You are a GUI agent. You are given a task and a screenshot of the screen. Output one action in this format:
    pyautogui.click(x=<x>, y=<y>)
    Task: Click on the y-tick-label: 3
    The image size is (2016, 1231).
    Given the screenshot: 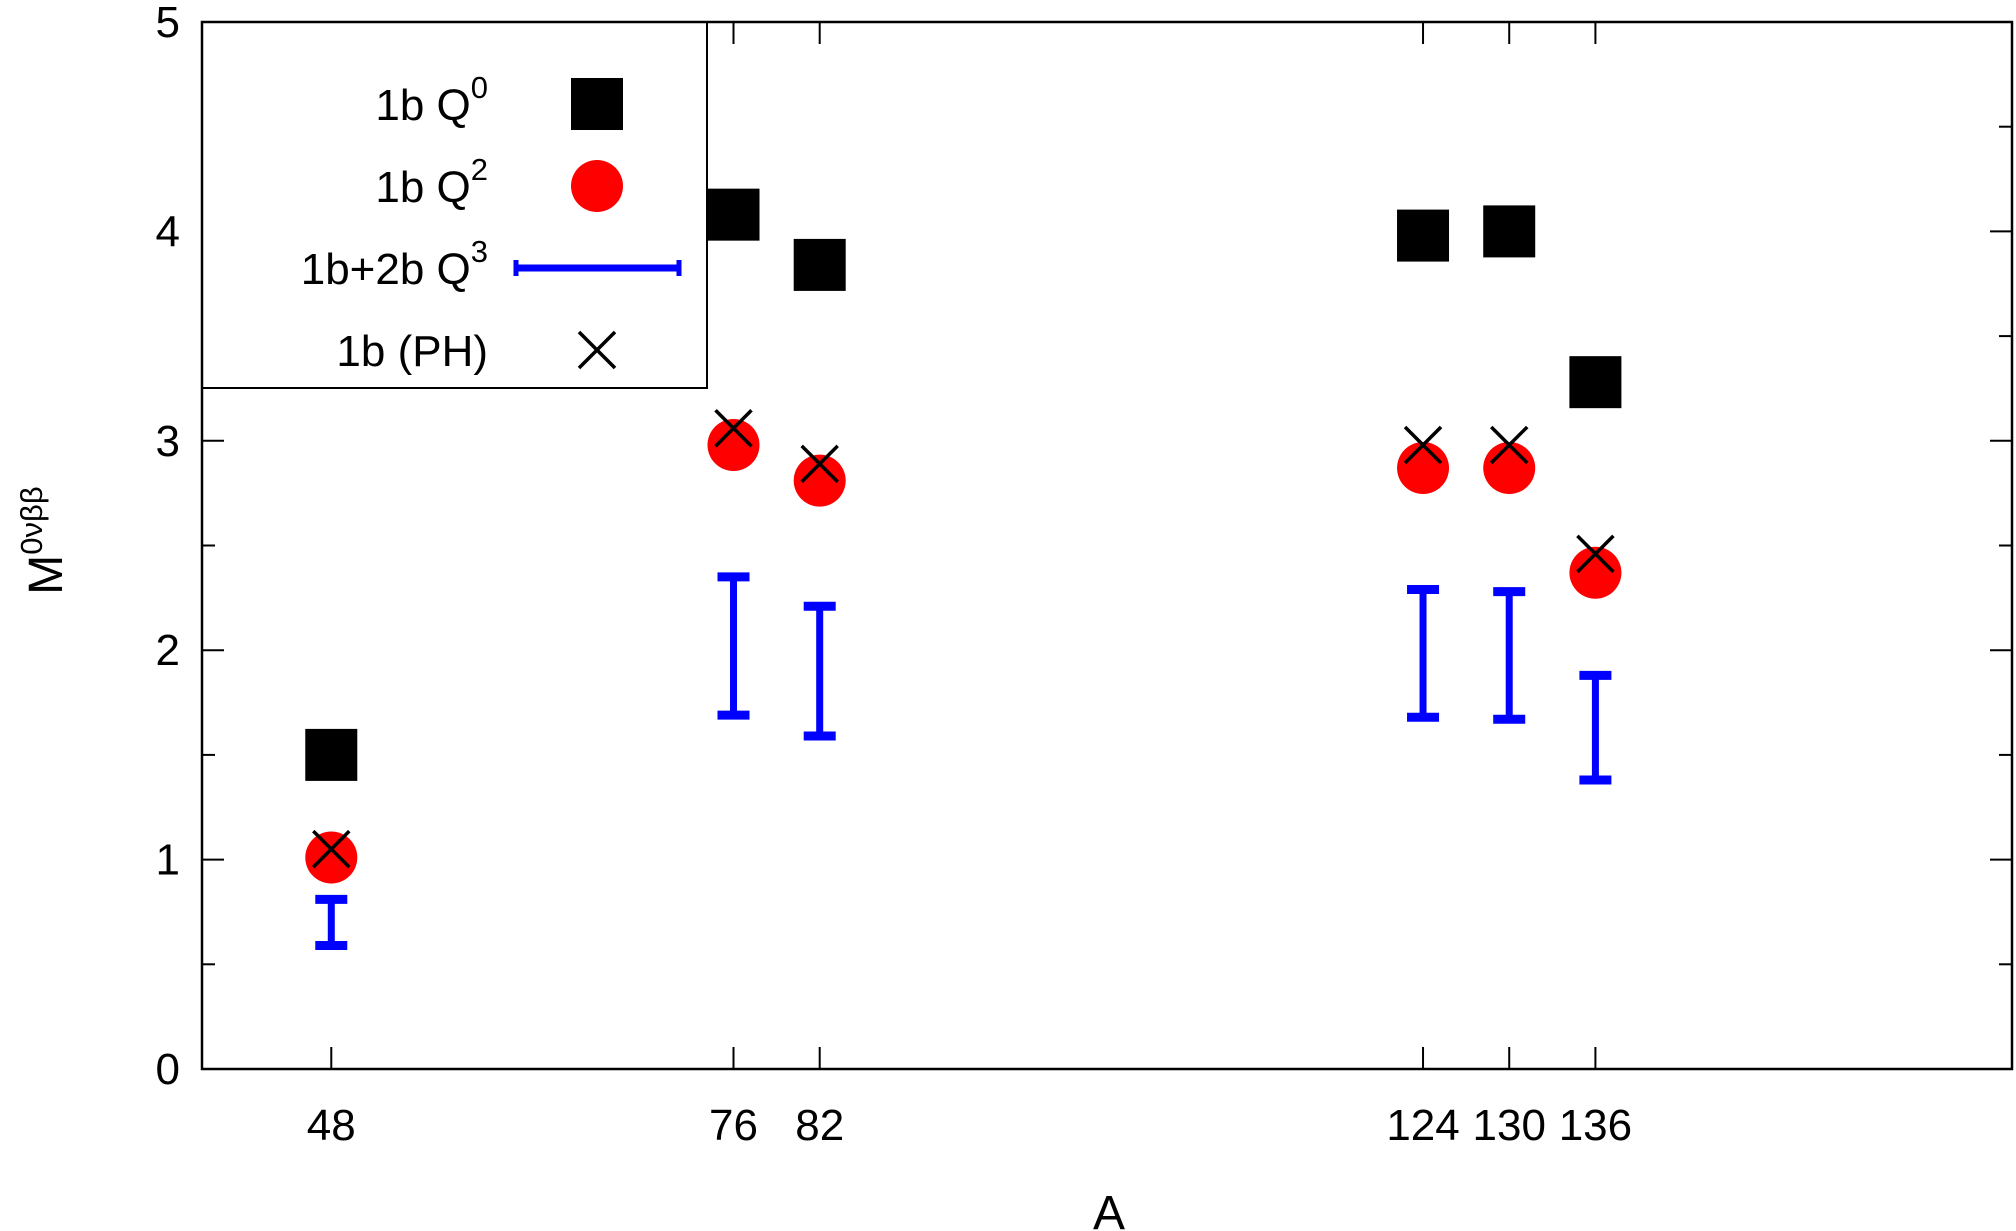 What is the action you would take?
    pyautogui.click(x=168, y=441)
    